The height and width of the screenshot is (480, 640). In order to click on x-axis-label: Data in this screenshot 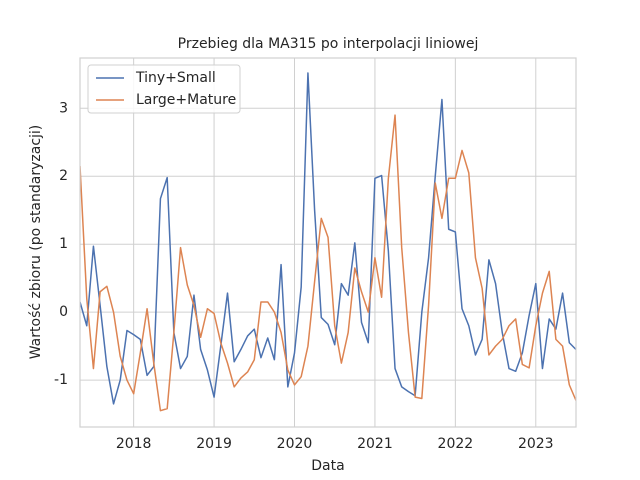, I will do `click(327, 466)`.